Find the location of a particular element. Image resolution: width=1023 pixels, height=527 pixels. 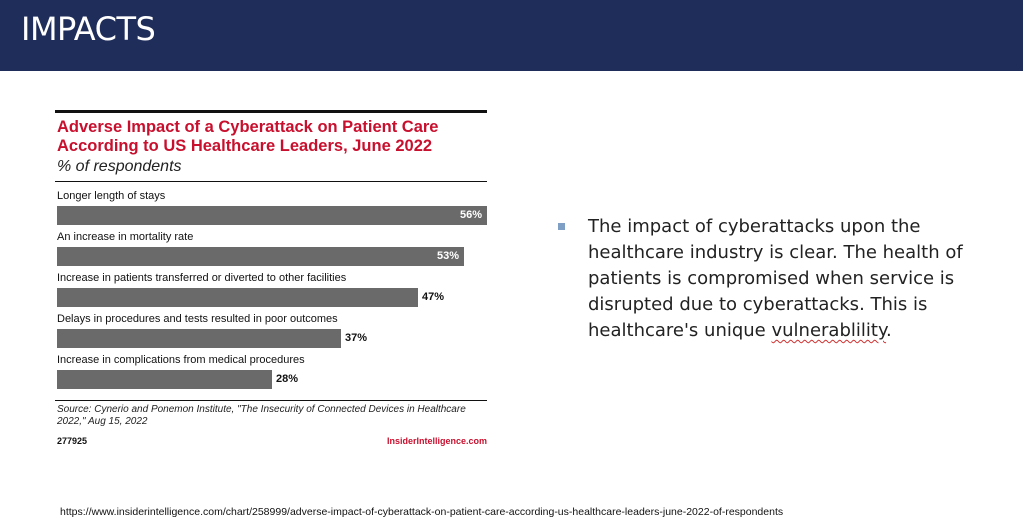

bar-category-label: Longer length of stays is located at coordinates (111, 196).